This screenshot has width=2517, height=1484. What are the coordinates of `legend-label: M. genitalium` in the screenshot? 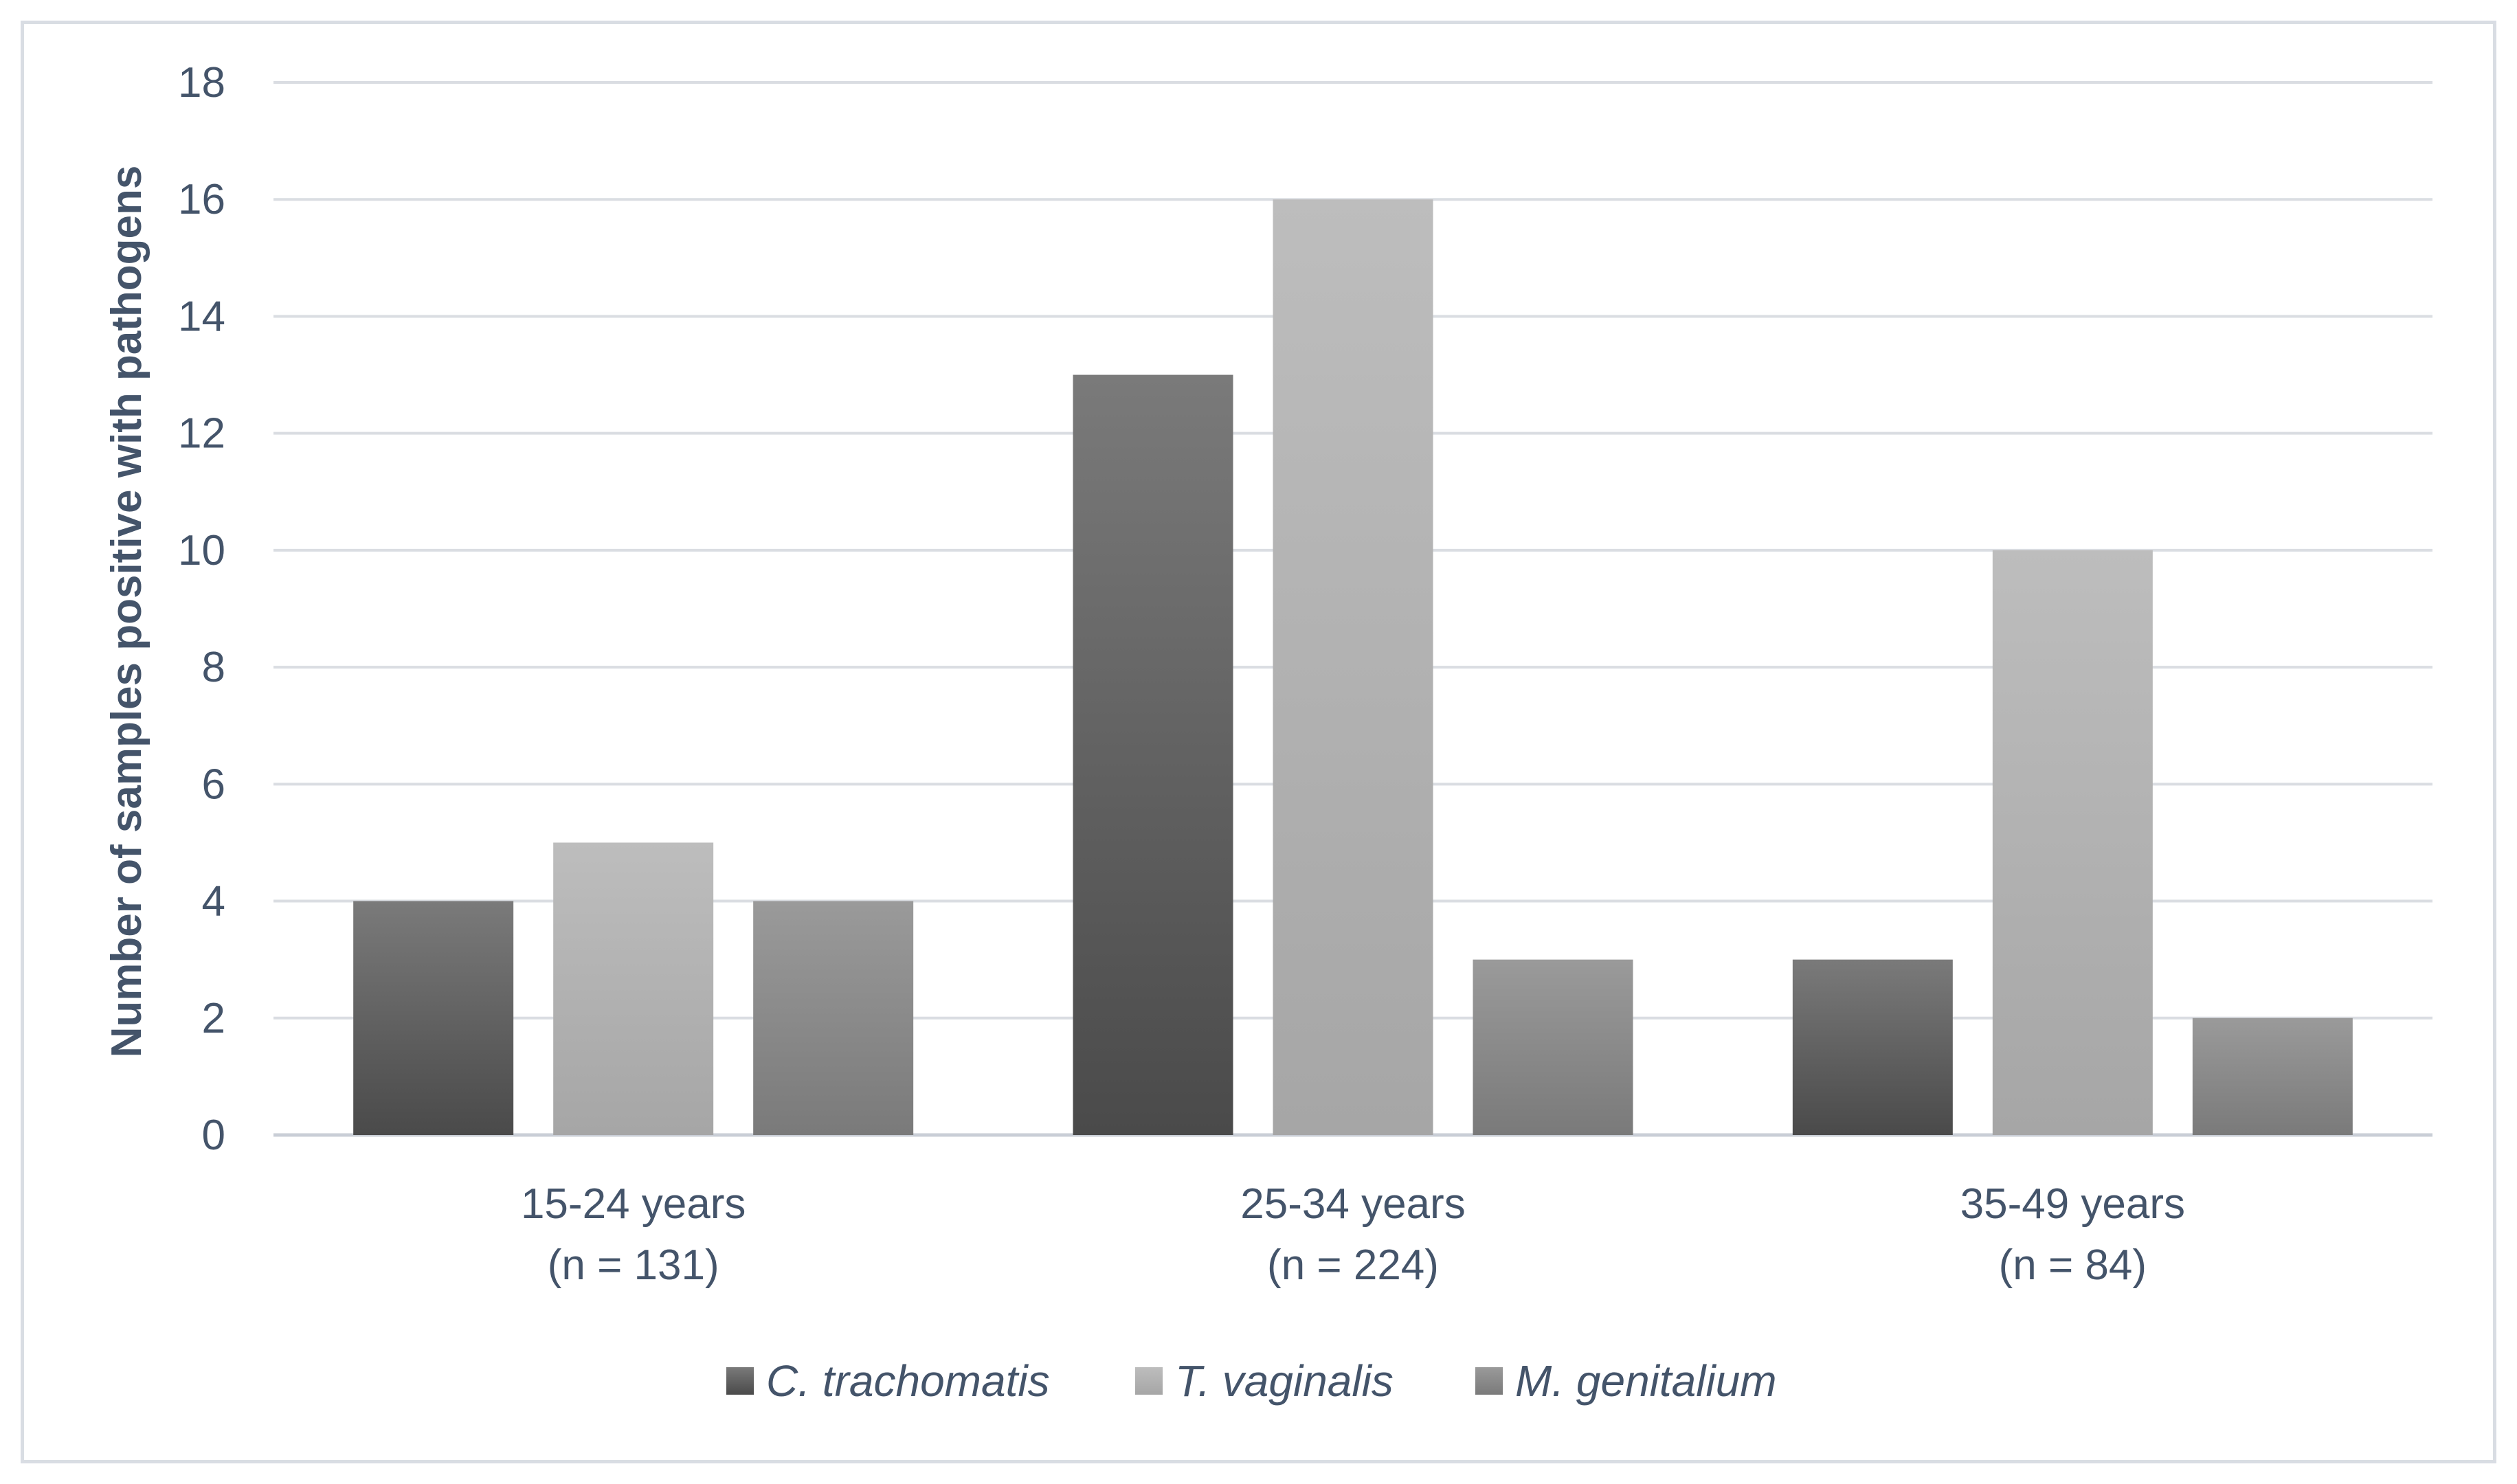 It's located at (1646, 1381).